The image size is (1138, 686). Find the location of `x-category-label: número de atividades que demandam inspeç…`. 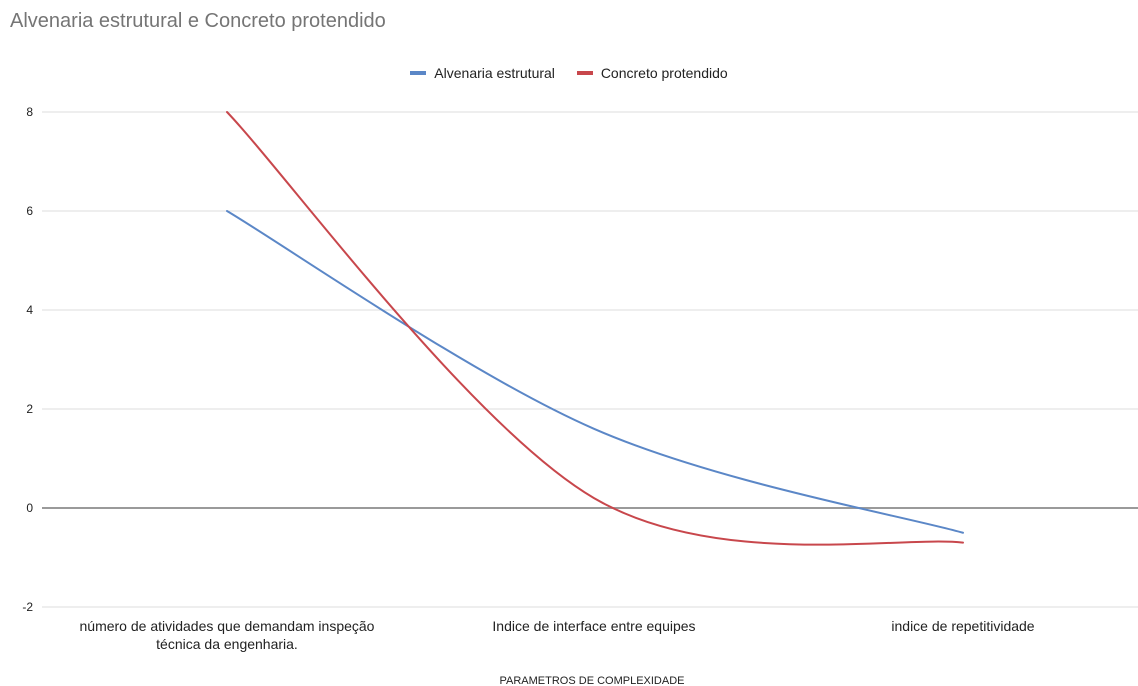

x-category-label: número de atividades que demandam inspeç… is located at coordinates (227, 626).